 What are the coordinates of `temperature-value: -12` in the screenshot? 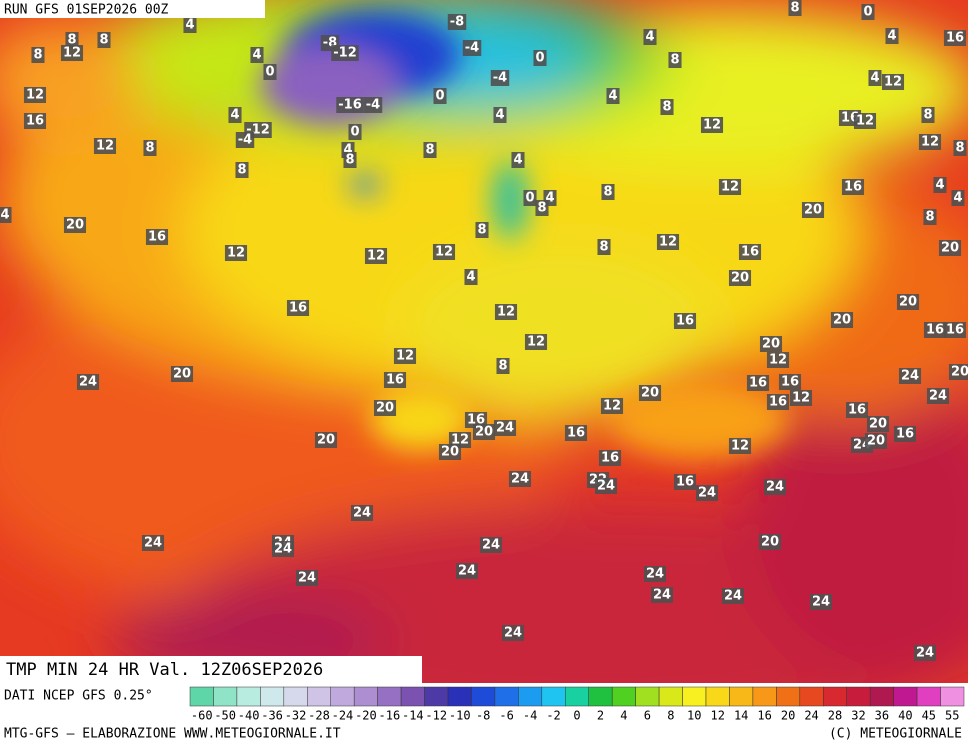 It's located at (345, 53).